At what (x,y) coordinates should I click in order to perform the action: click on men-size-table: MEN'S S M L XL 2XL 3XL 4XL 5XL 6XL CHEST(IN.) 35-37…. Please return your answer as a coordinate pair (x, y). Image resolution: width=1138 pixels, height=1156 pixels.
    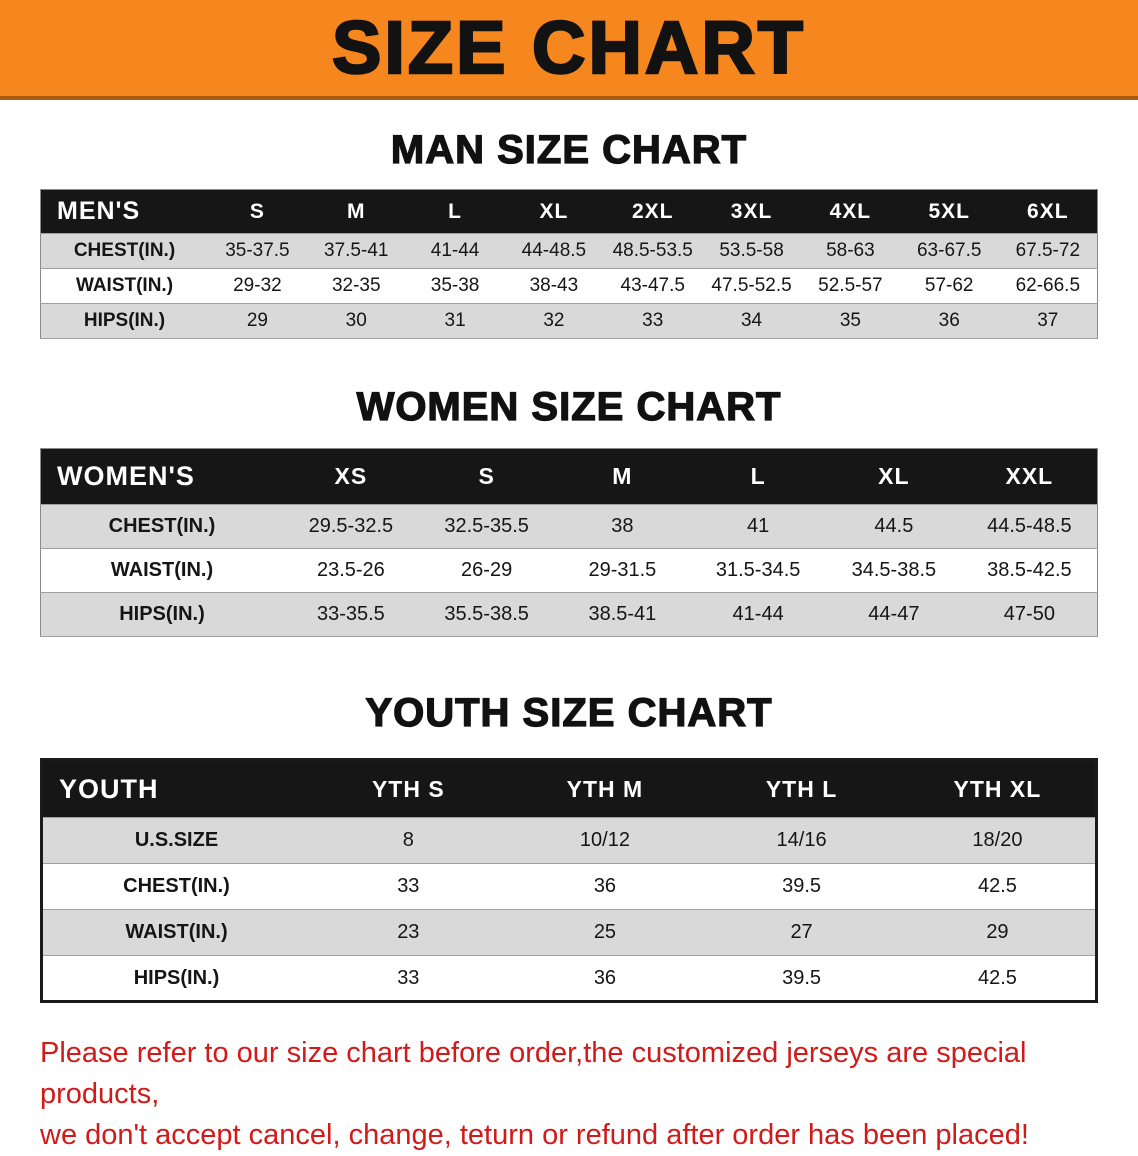
    Looking at the image, I should click on (569, 264).